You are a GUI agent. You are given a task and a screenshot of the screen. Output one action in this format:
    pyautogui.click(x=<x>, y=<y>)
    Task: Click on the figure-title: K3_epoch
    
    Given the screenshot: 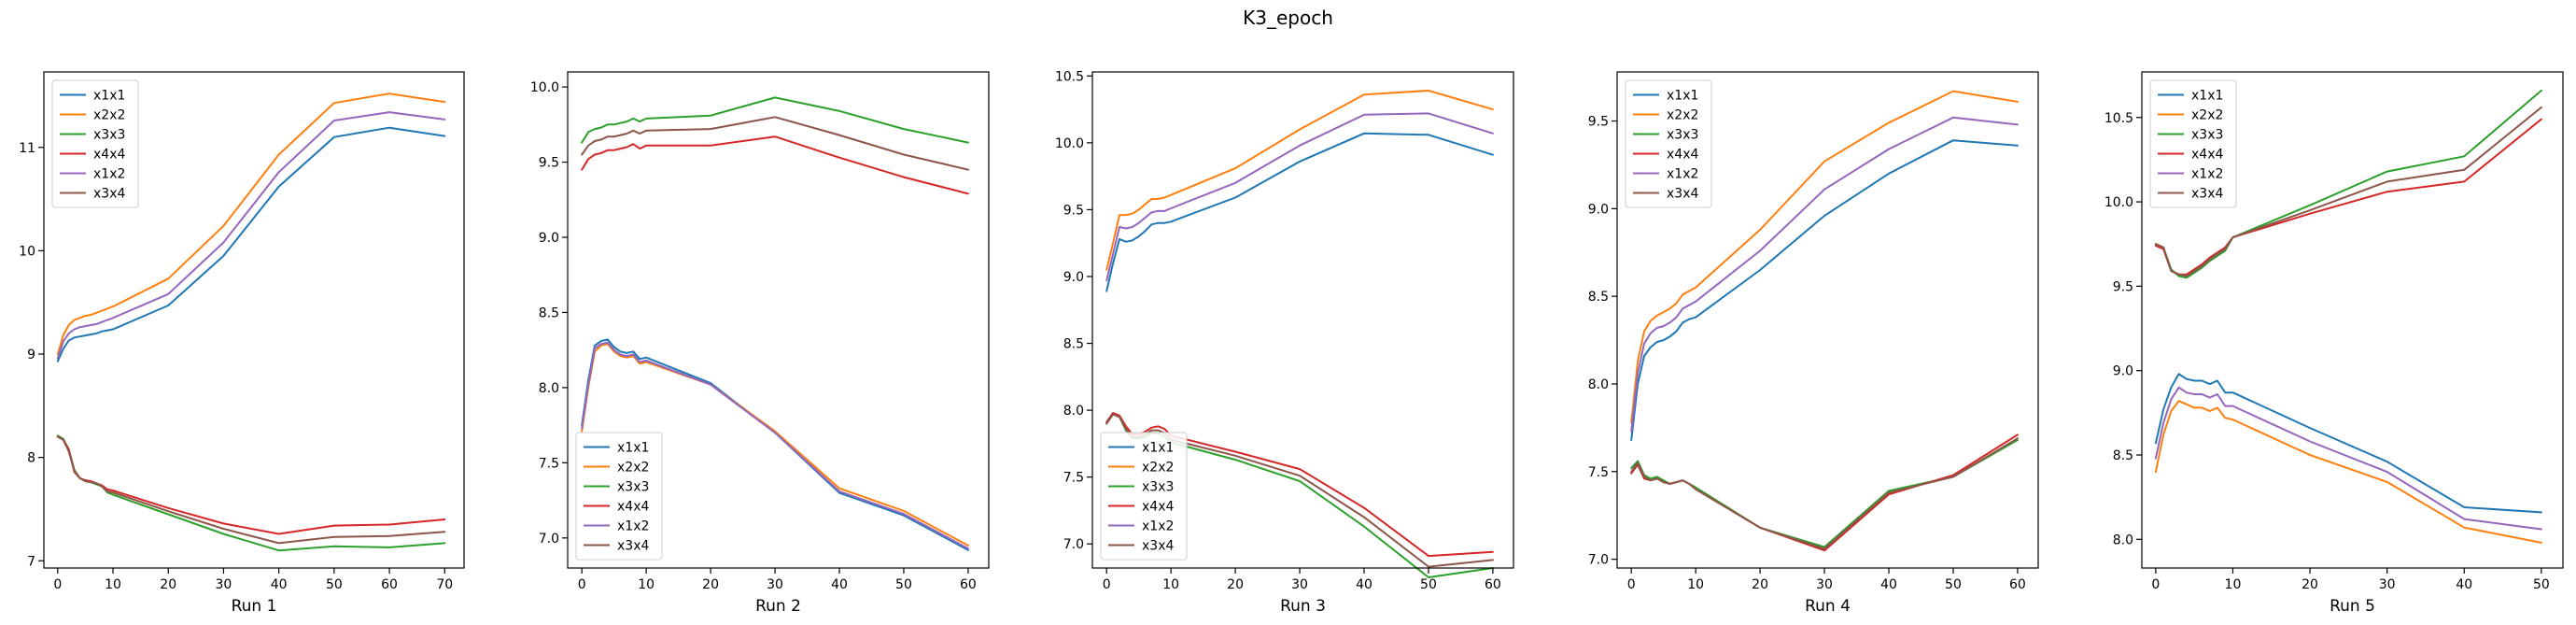 What is the action you would take?
    pyautogui.click(x=1288, y=18)
    